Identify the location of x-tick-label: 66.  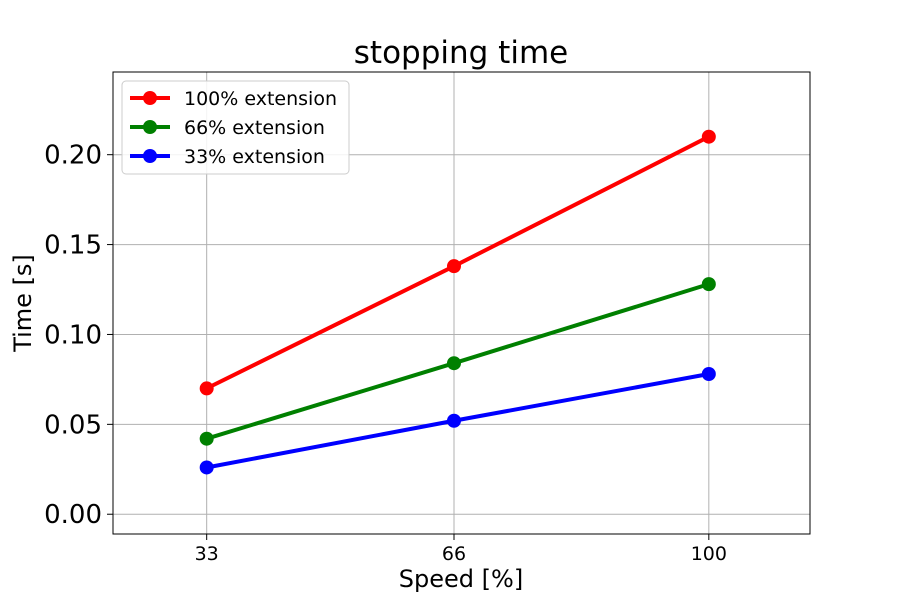
(454, 554).